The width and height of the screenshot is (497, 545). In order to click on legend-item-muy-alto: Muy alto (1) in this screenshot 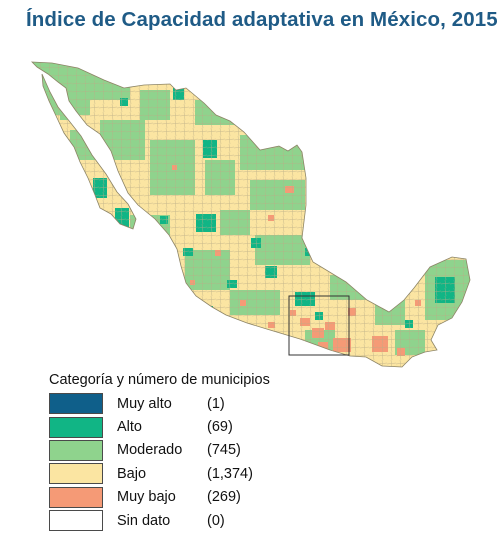, I will do `click(159, 403)`.